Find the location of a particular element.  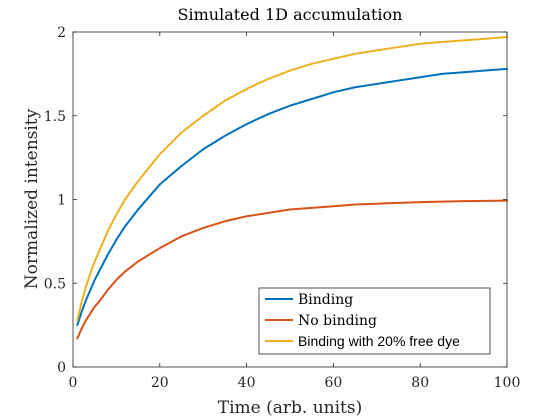

legend-label-1: Binding is located at coordinates (325, 300).